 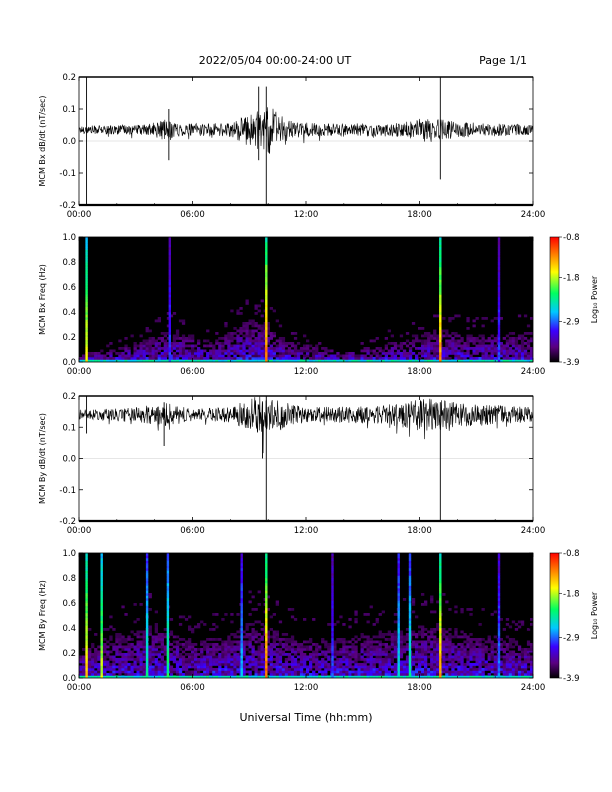 What do you see at coordinates (306, 717) in the screenshot?
I see `x-axis-label: Universal Time (hh:mm)` at bounding box center [306, 717].